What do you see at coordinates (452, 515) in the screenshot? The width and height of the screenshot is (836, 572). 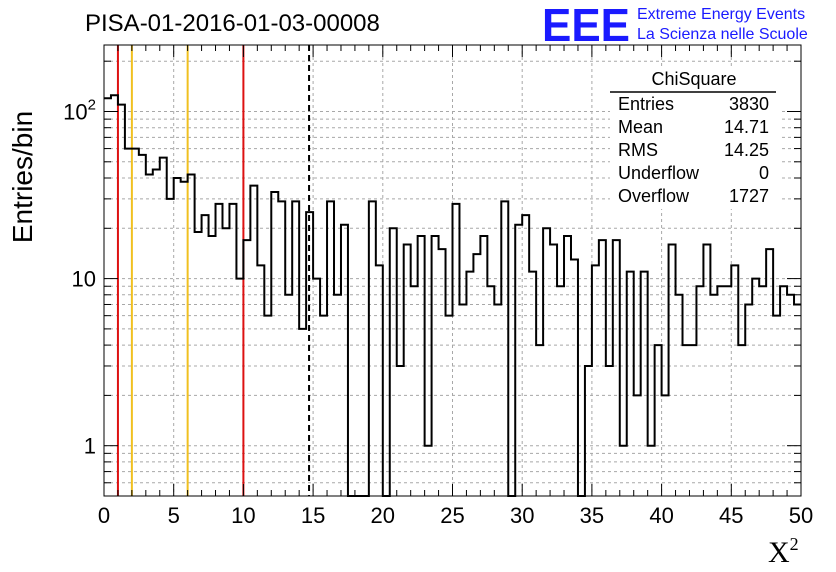 I see `x-tick-label: 25` at bounding box center [452, 515].